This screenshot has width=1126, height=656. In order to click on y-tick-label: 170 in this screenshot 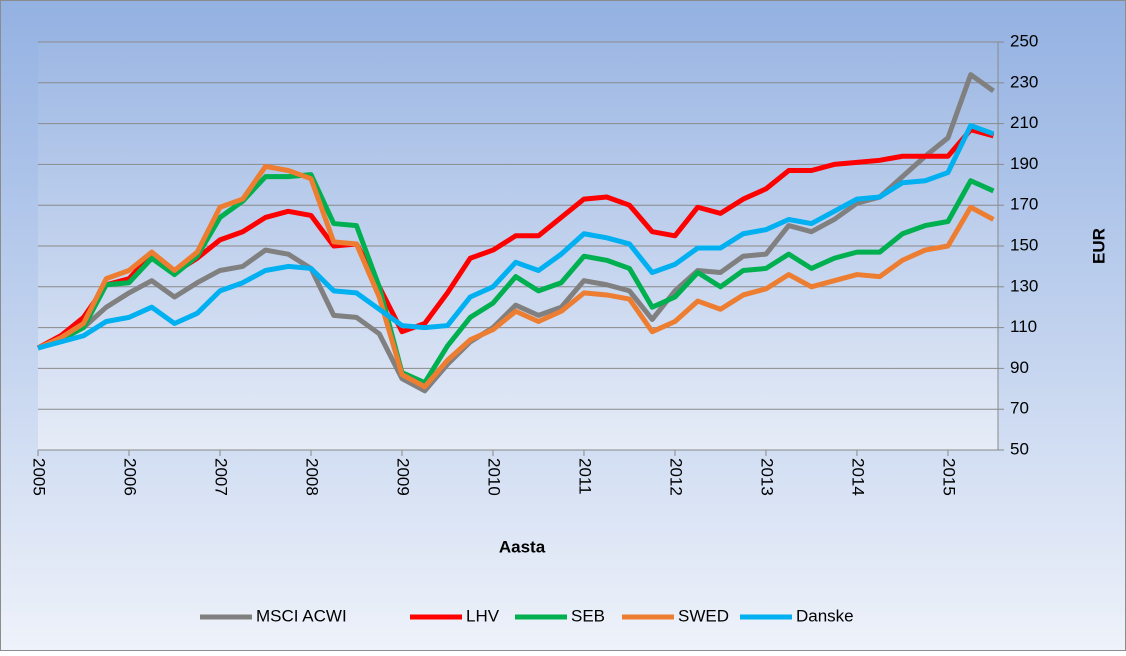, I will do `click(1024, 204)`.